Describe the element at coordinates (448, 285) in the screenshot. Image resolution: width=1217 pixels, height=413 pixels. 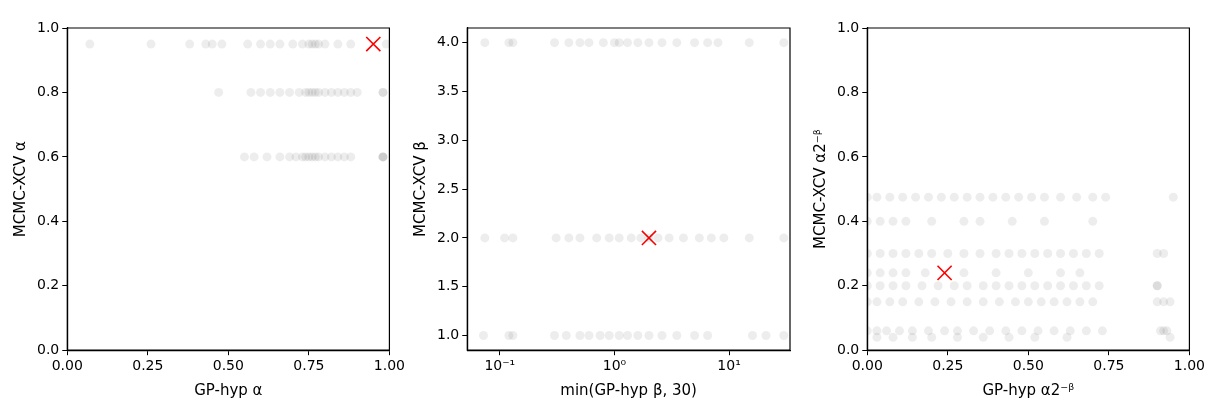
I see `y-tick-label: 1.5` at that location.